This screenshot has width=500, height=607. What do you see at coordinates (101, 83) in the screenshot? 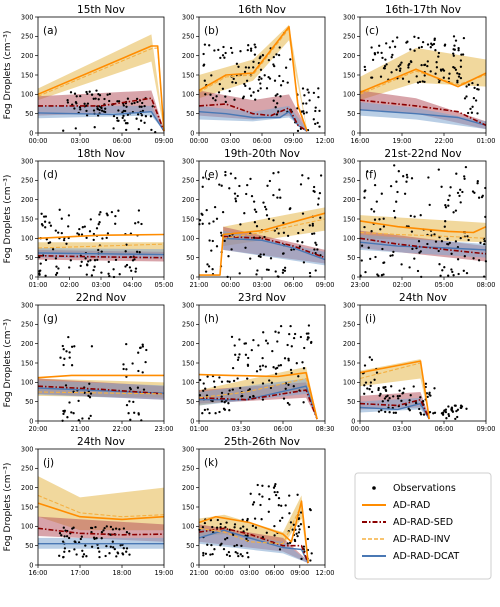
I see `ad-rad-band` at bounding box center [101, 83].